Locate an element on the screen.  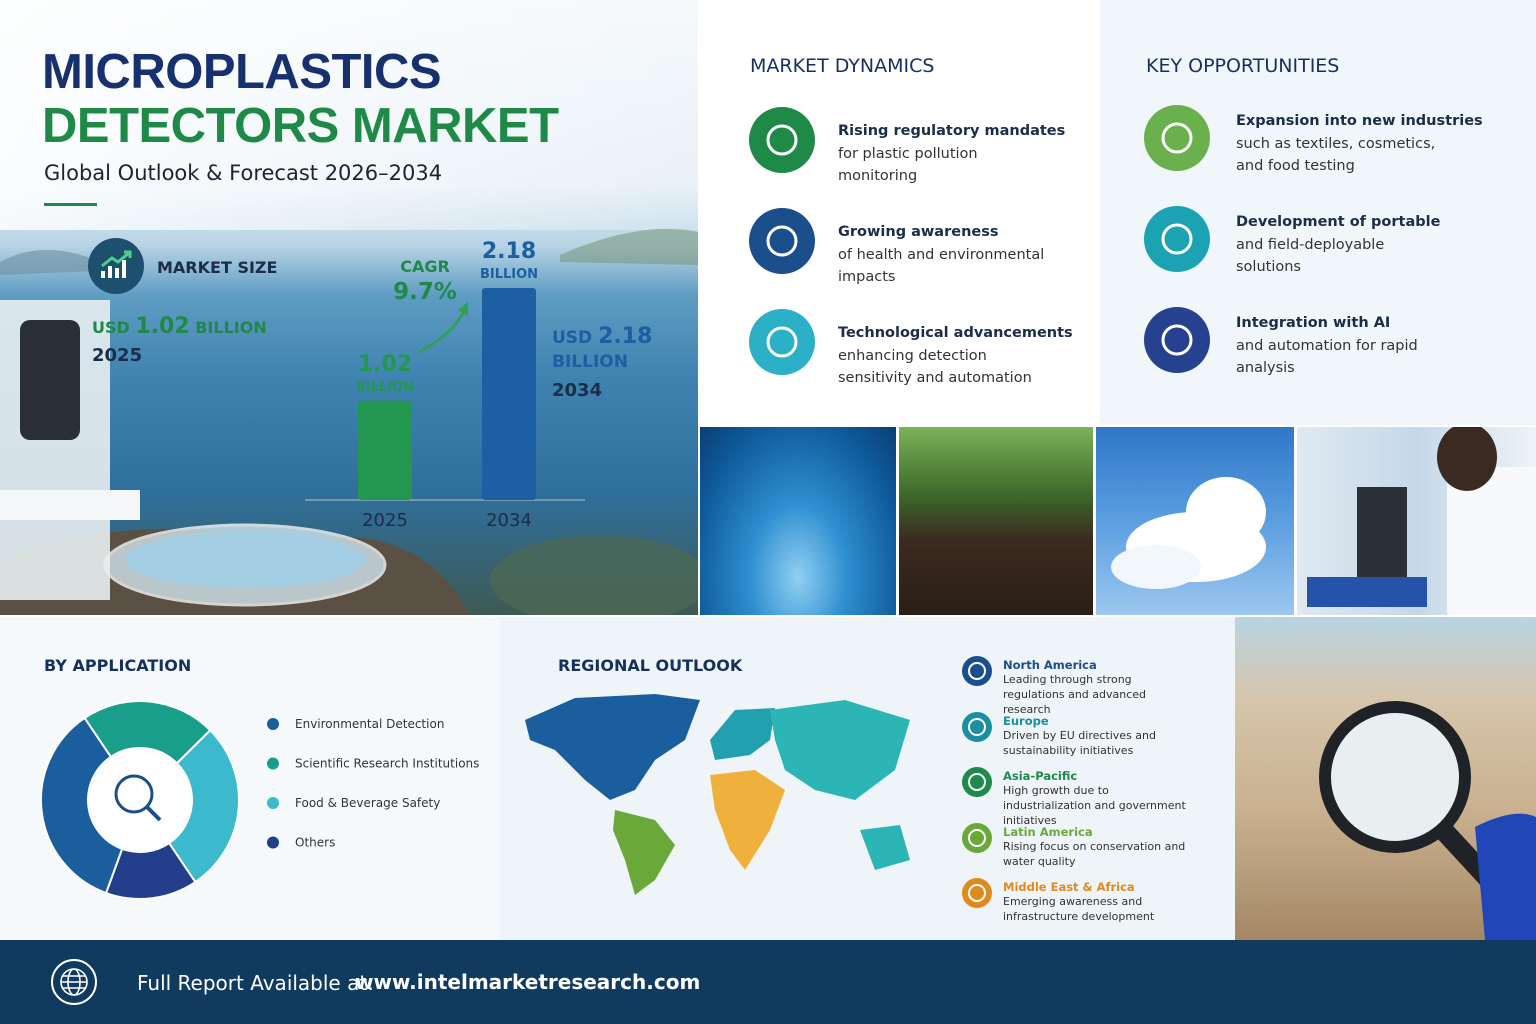
photo-lab is located at coordinates (1416, 519).